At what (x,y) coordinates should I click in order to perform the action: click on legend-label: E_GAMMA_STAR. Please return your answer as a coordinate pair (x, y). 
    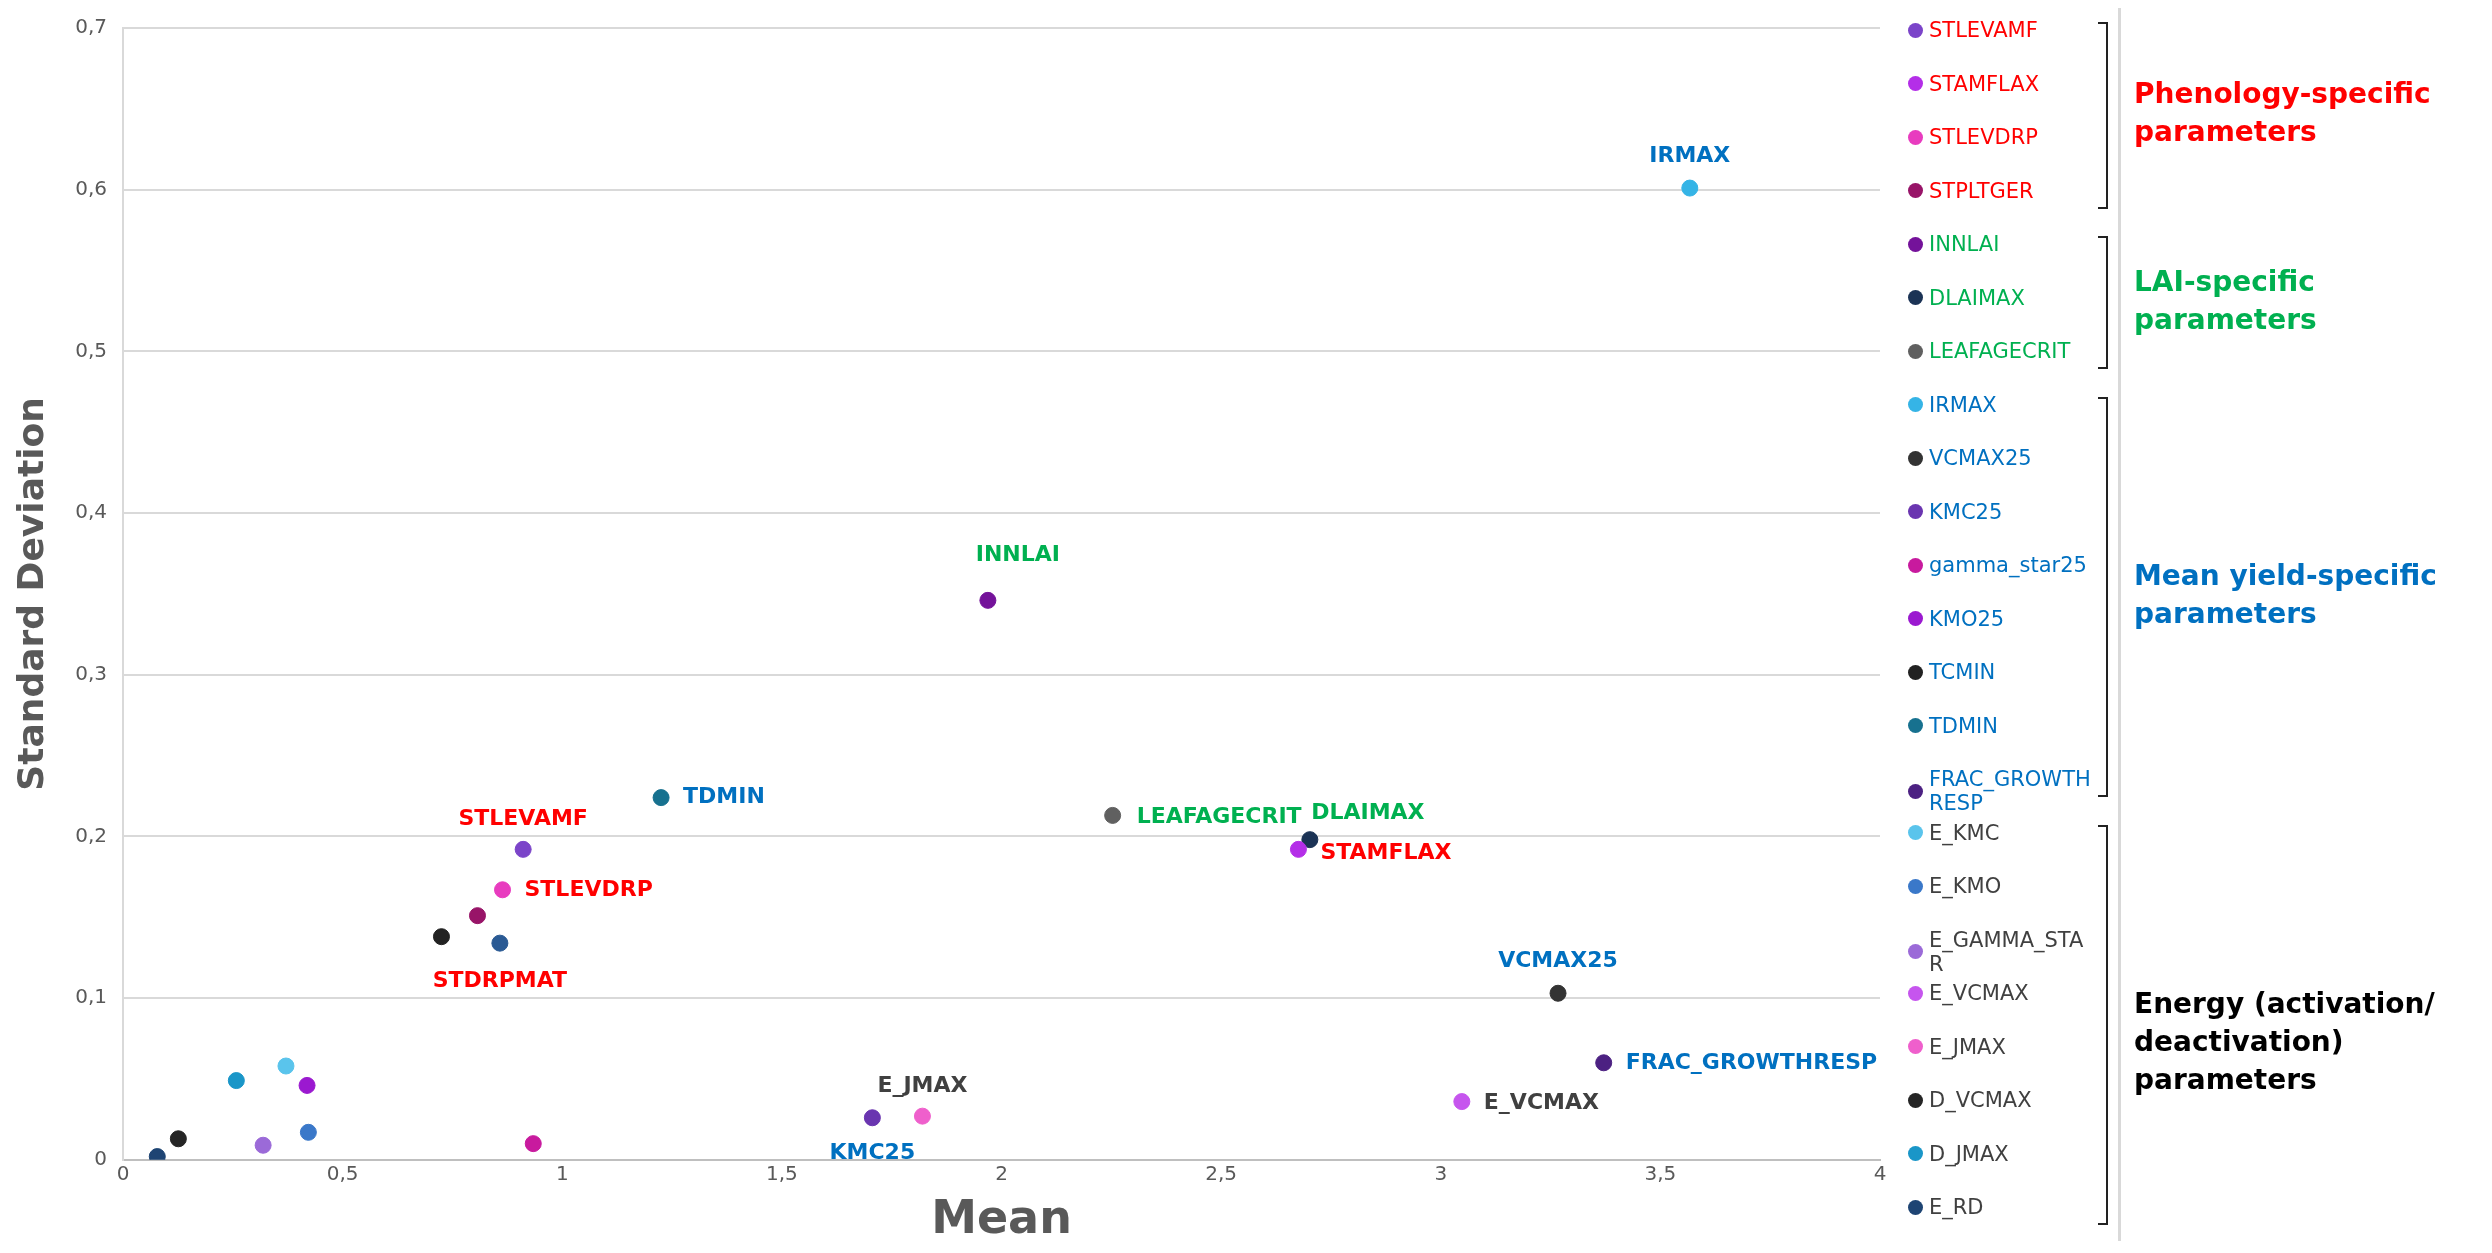
    Looking at the image, I should click on (2007, 951).